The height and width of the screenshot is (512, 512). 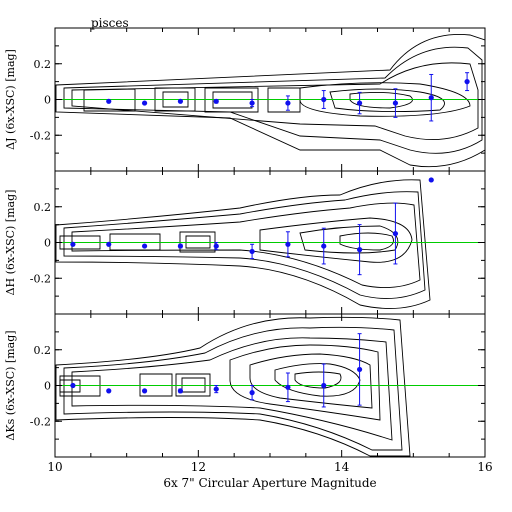 What do you see at coordinates (484, 467) in the screenshot?
I see `x-tick-label: 16` at bounding box center [484, 467].